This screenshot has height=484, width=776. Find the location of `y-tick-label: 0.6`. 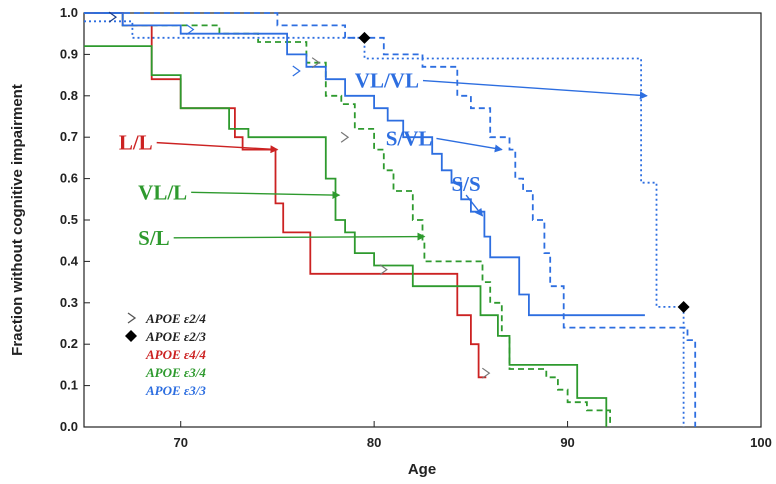

y-tick-label: 0.6 is located at coordinates (69, 178).